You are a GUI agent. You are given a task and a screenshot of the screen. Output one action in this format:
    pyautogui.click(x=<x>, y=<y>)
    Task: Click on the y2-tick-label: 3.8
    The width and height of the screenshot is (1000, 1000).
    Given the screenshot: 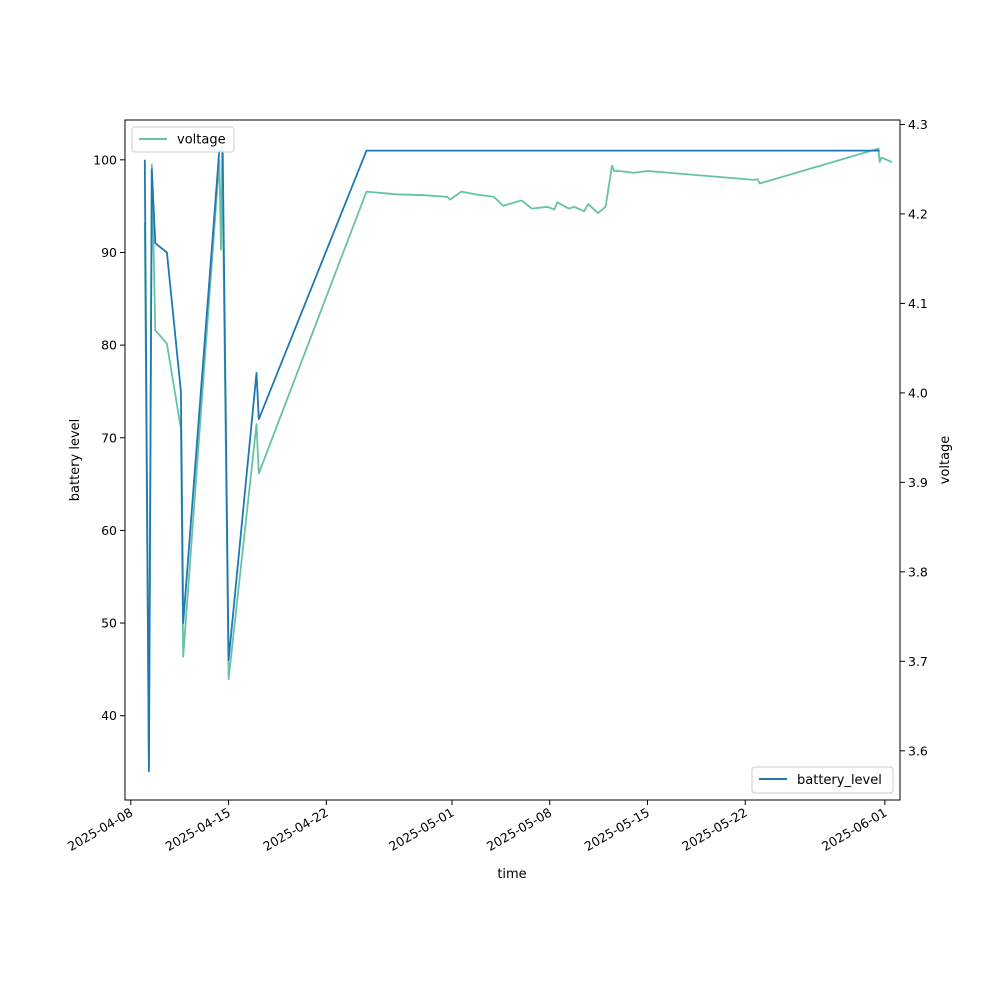 What is the action you would take?
    pyautogui.click(x=918, y=571)
    